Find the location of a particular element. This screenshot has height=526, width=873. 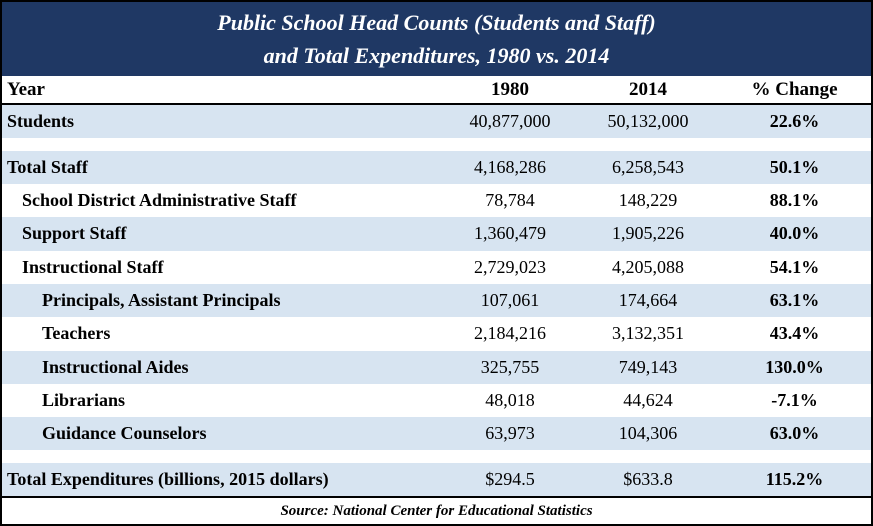

value-1980: 40,877,000 is located at coordinates (510, 121).